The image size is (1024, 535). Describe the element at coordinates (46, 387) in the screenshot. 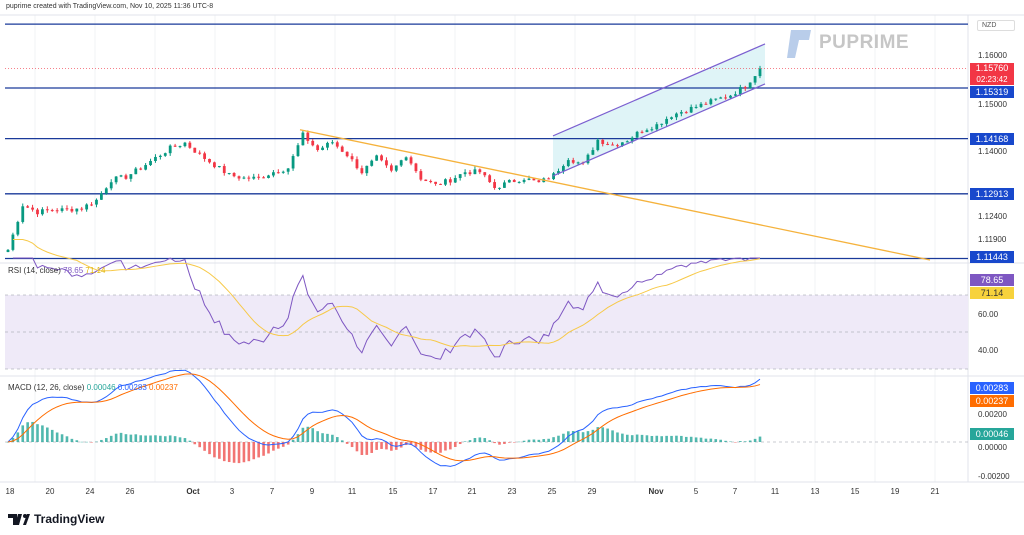

I see `macd-title: MACD (12, 26, close)` at that location.